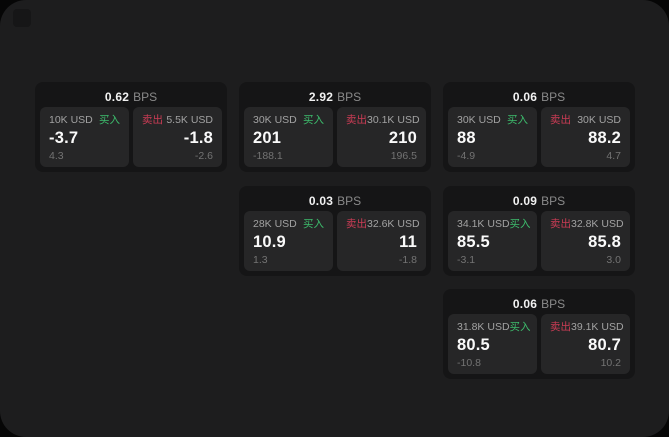 This screenshot has height=437, width=669. I want to click on sell-amount: 32.6K USD, so click(393, 224).